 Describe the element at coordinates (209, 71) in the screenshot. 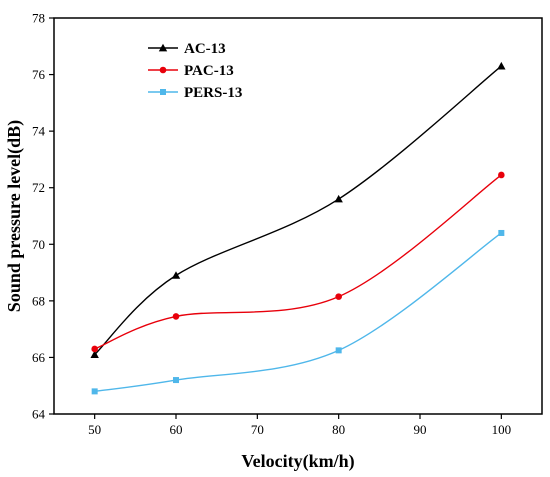

I see `legend-label: PAC-13` at that location.